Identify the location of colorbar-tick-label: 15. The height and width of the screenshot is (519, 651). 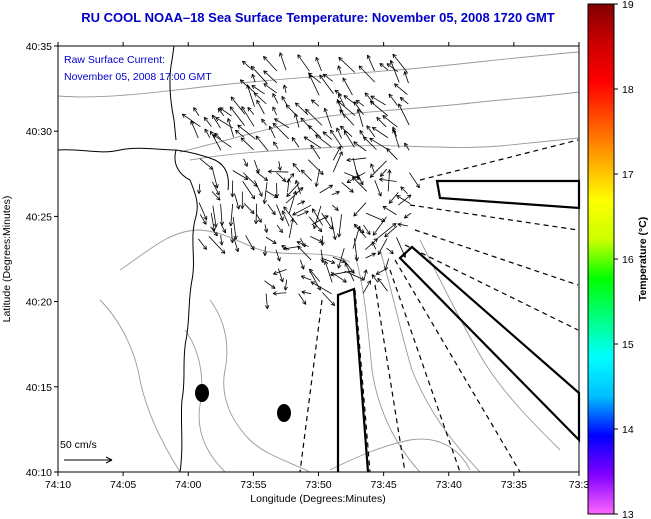
(628, 345).